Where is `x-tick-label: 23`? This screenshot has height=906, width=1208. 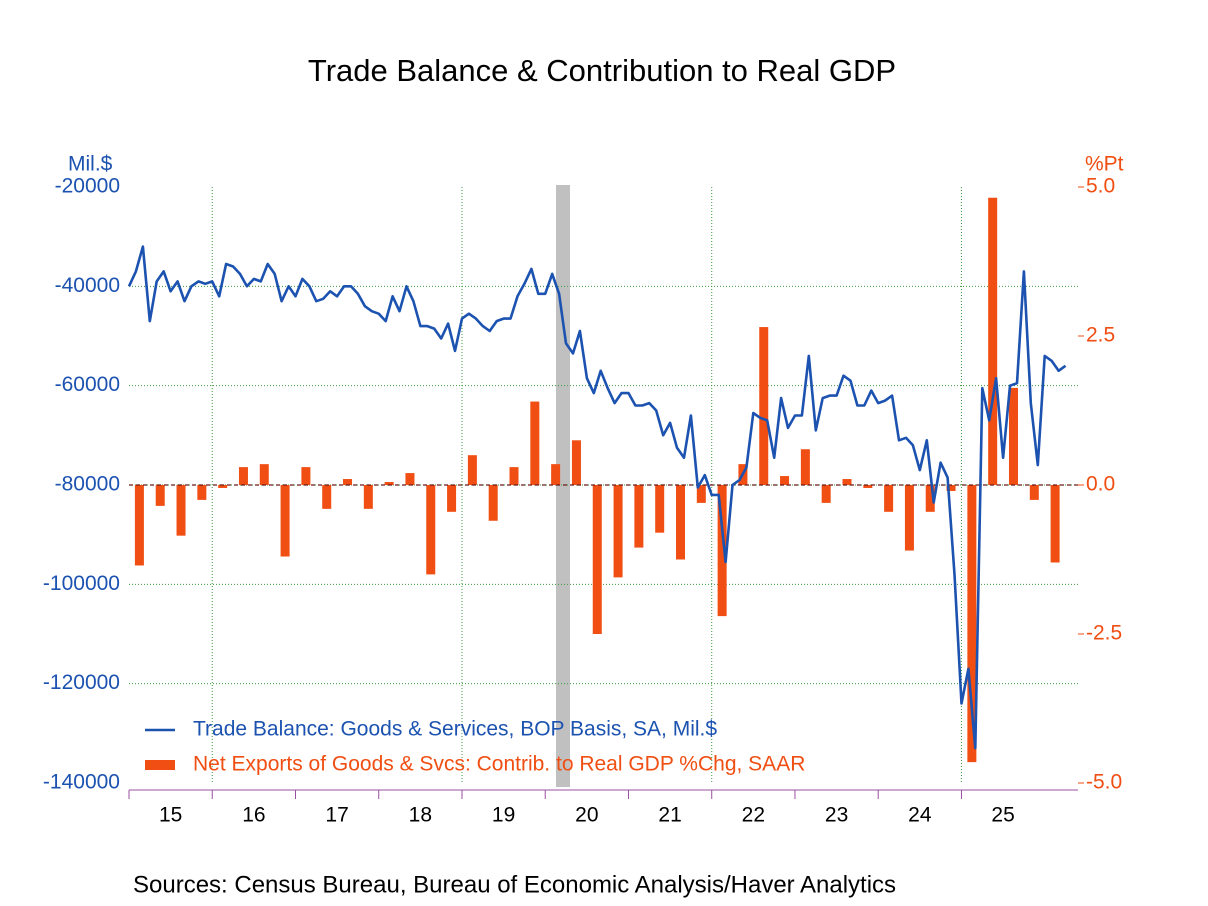
x-tick-label: 23 is located at coordinates (836, 815).